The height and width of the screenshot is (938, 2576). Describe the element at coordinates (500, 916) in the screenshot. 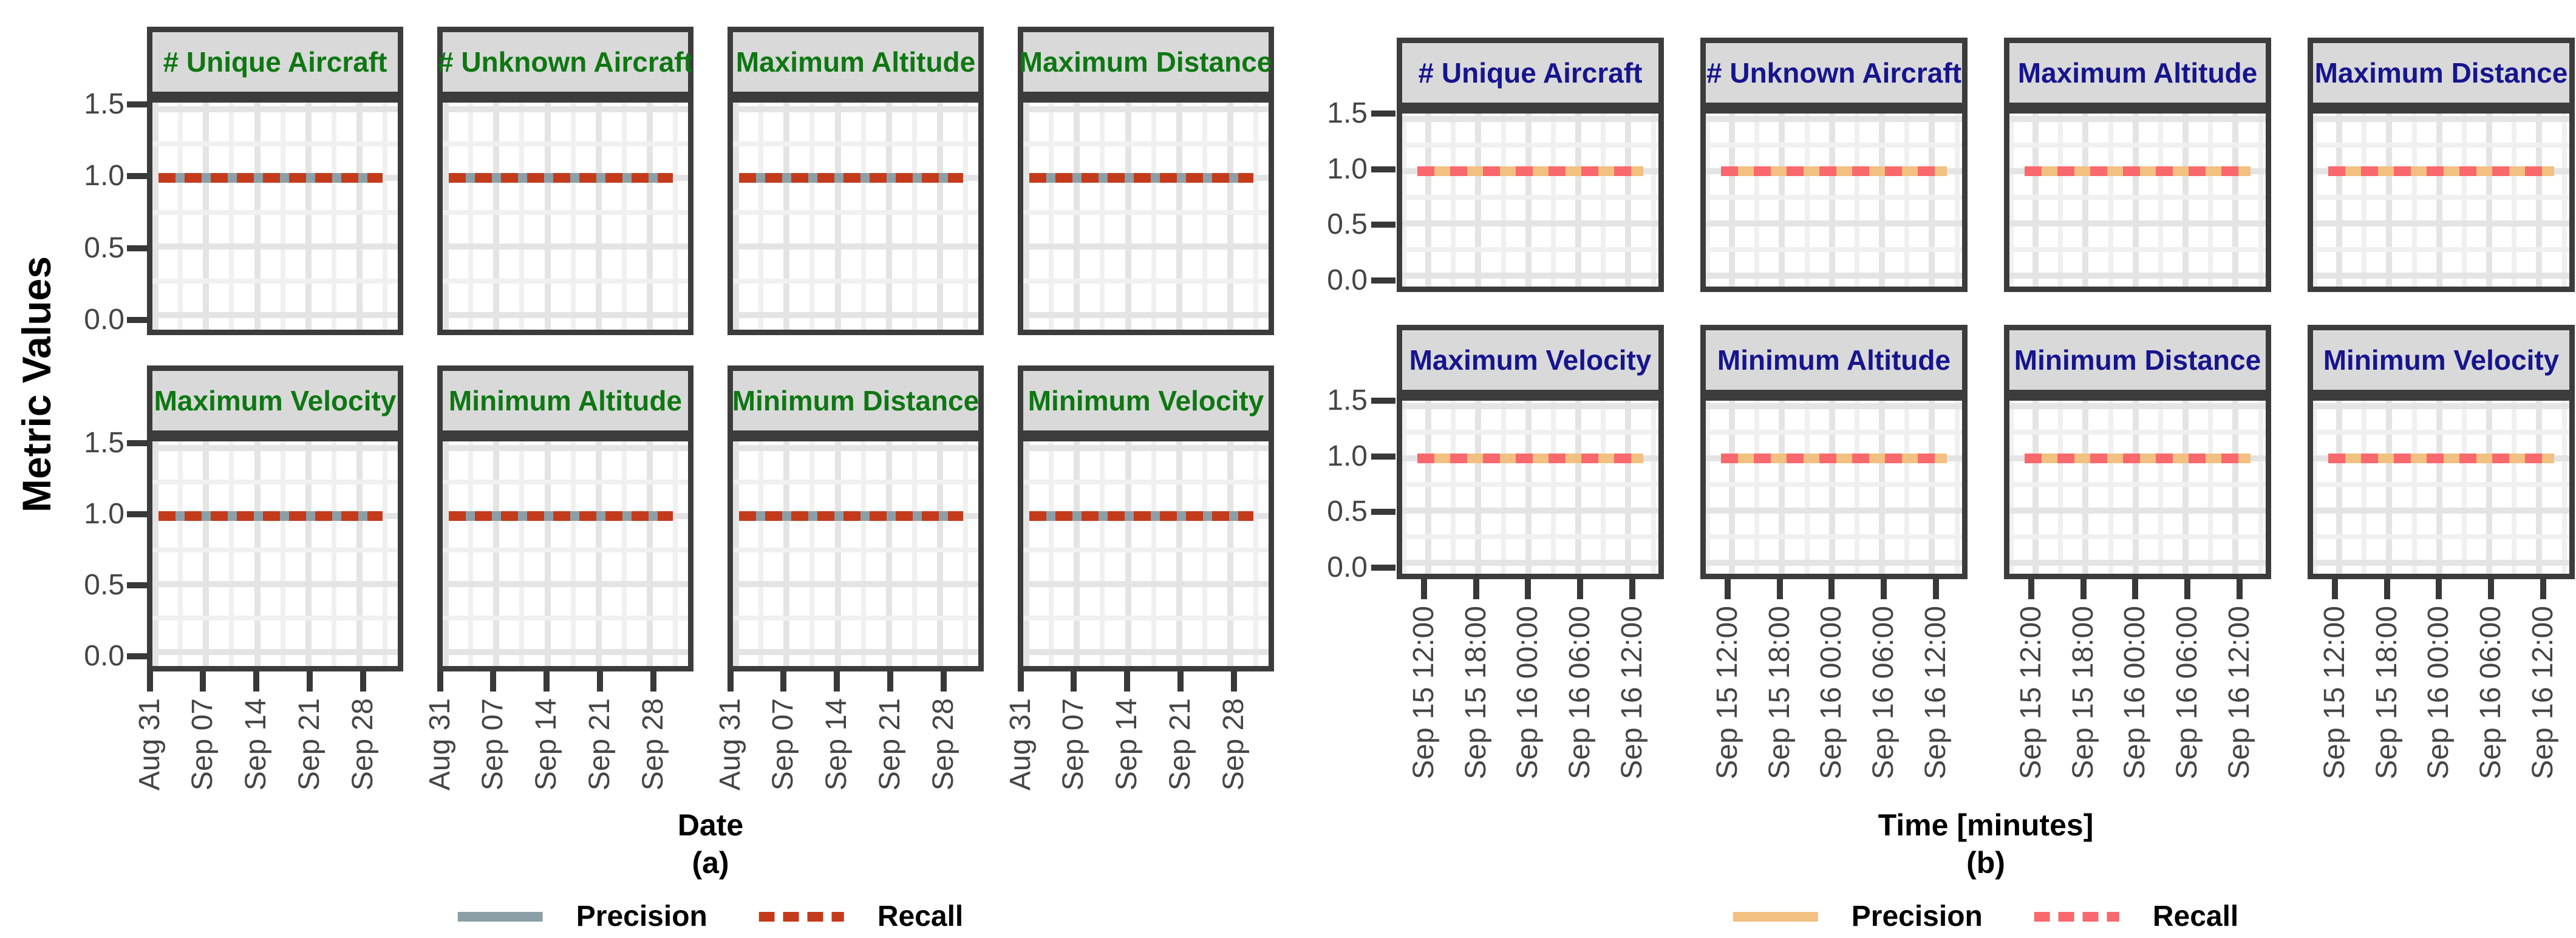

I see `precision-line-key` at that location.